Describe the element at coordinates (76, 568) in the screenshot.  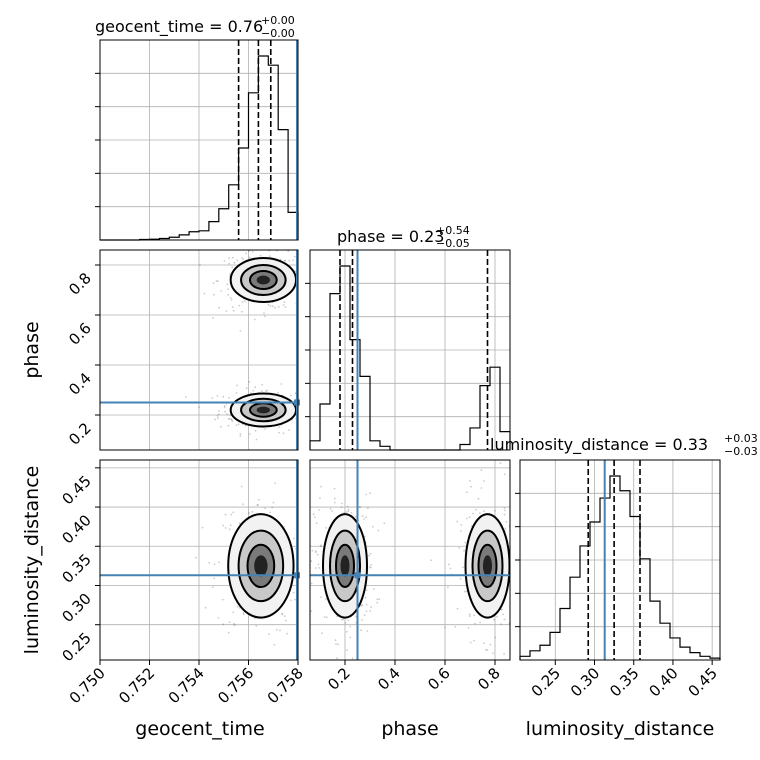
I see `ytick-label-luminosity_distance-2: 0.35` at that location.